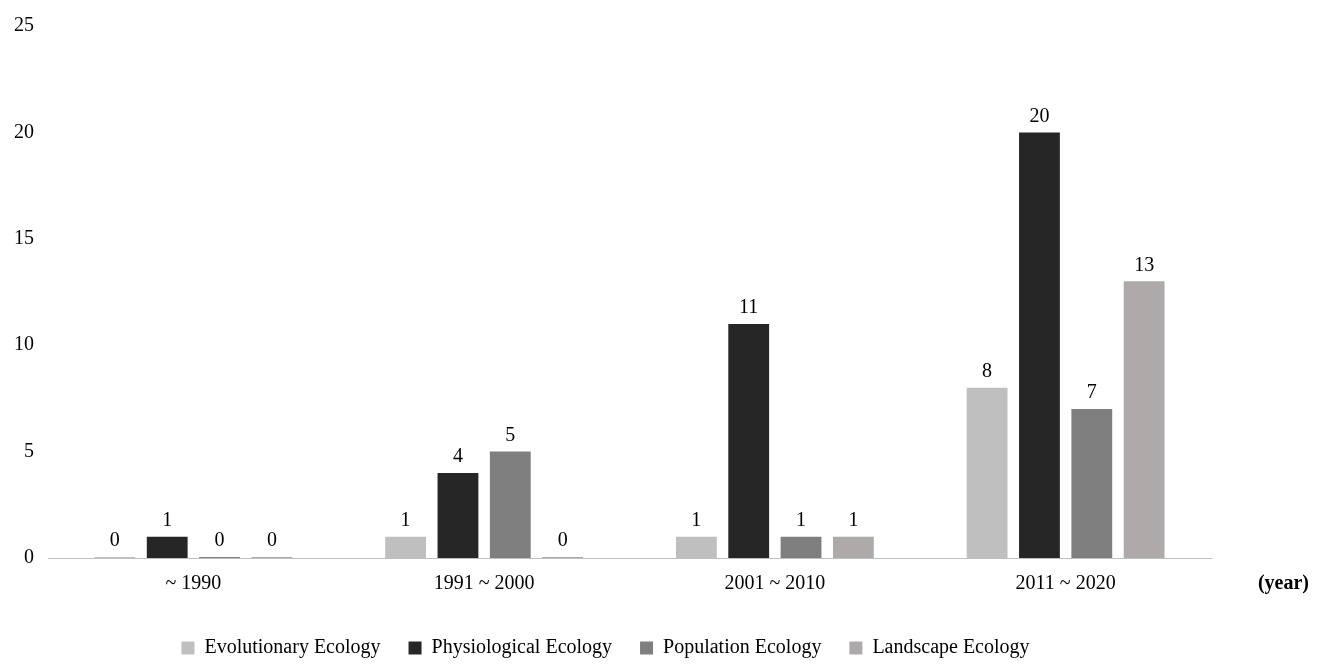  I want to click on y-tick-label: 25, so click(24, 24).